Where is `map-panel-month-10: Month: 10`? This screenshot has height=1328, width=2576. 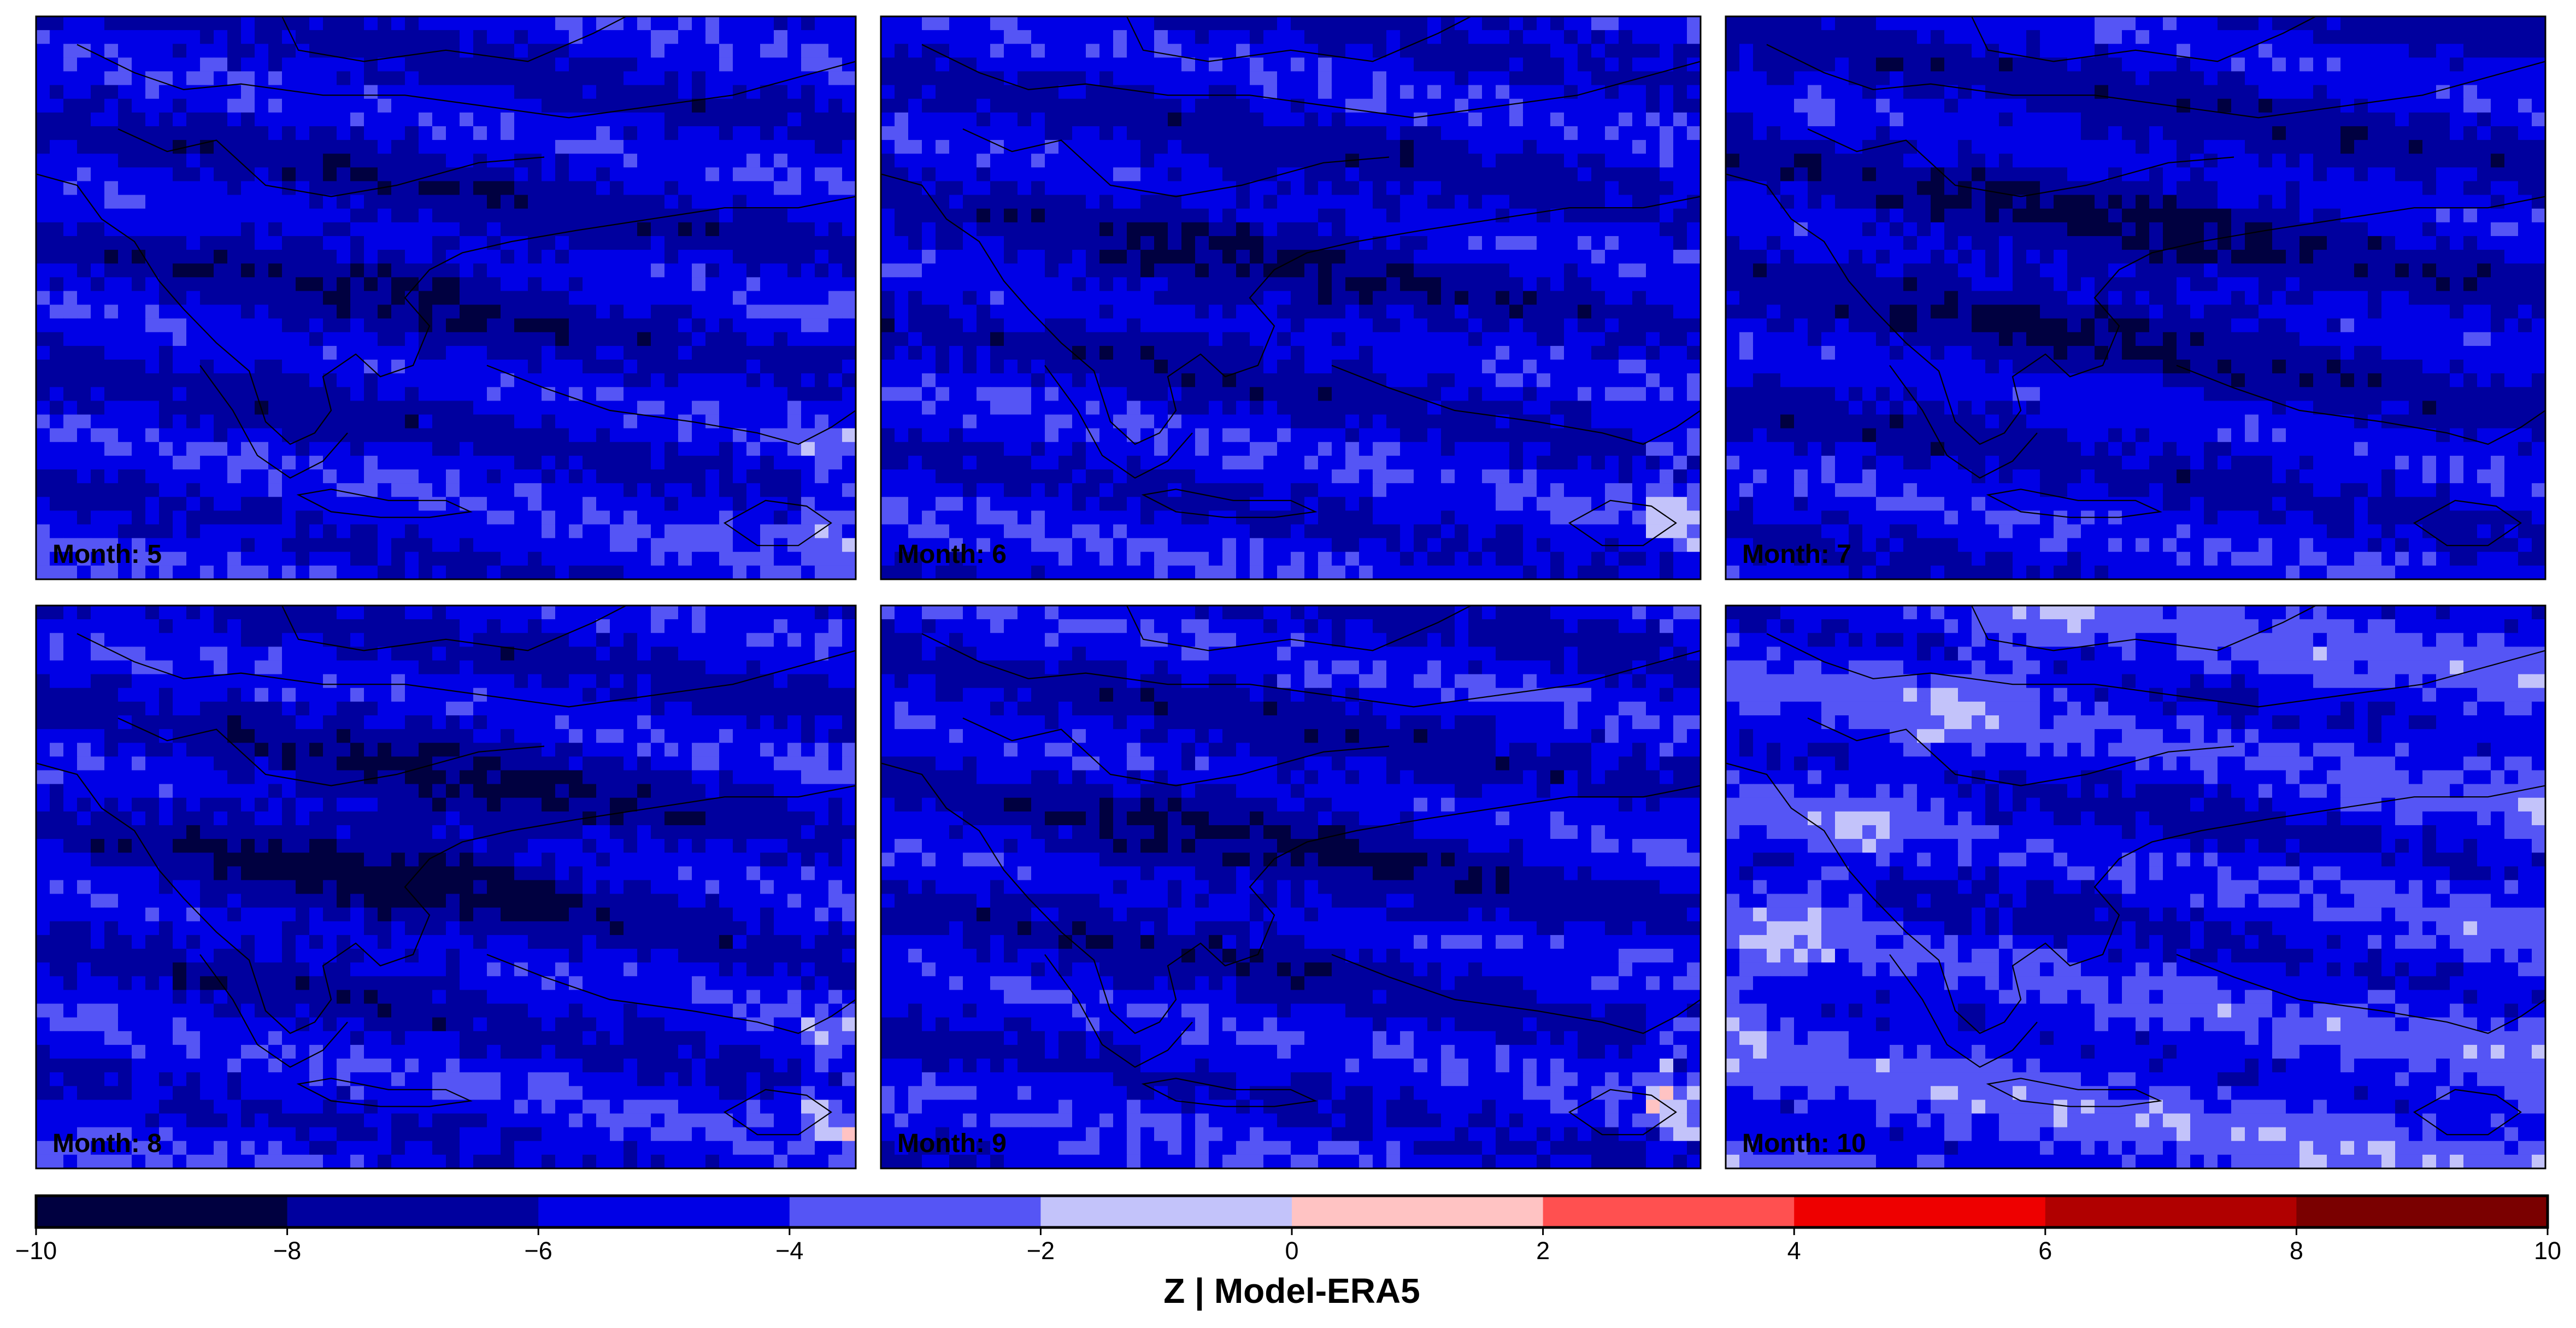 map-panel-month-10: Month: 10 is located at coordinates (2136, 888).